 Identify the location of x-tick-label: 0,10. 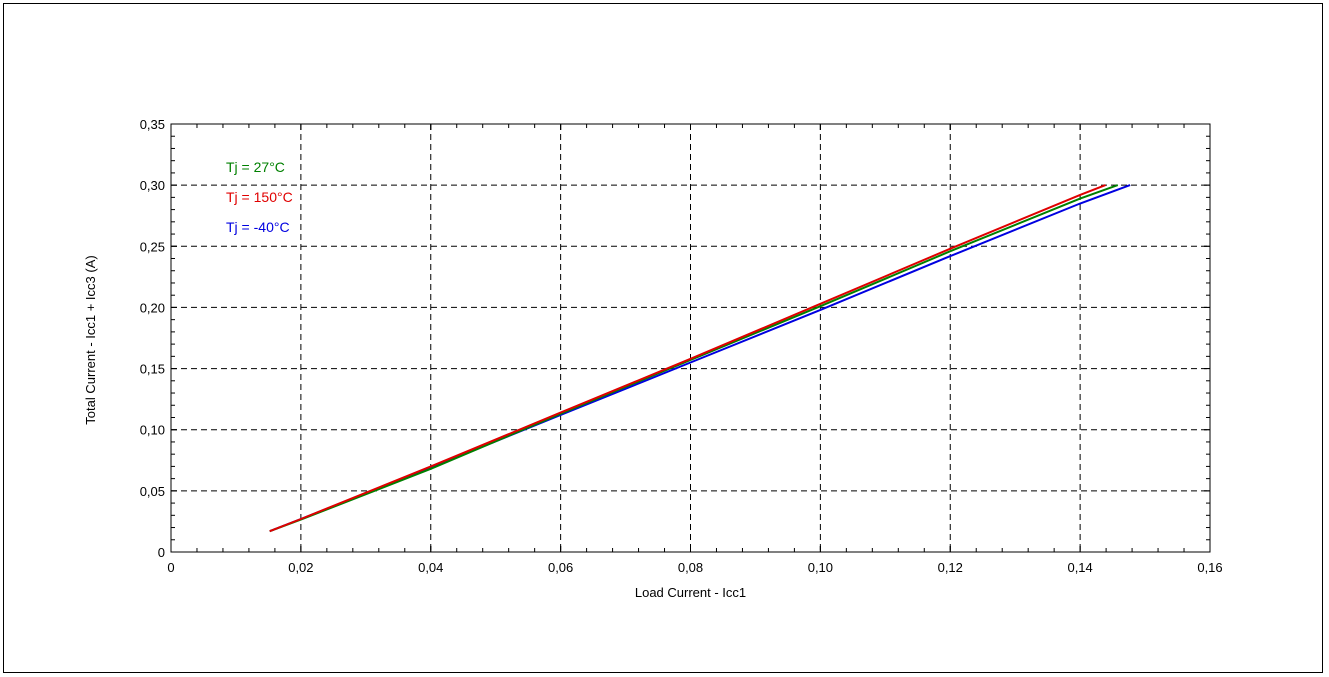
(820, 567).